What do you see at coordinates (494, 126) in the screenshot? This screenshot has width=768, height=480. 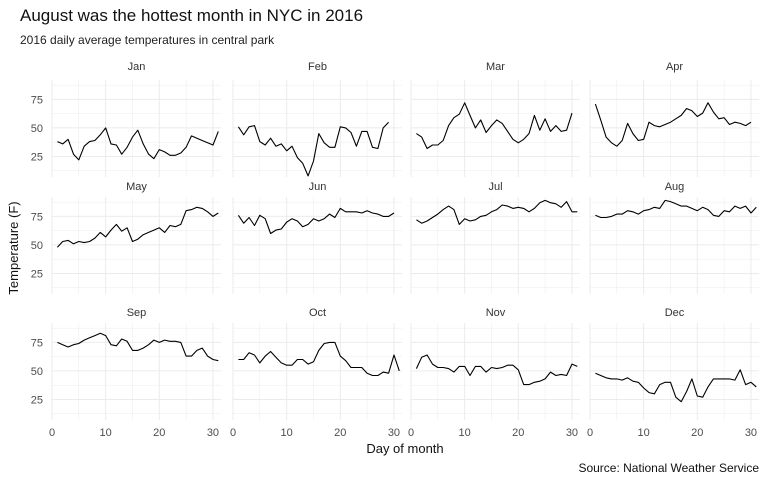 I see `series-line-mar` at bounding box center [494, 126].